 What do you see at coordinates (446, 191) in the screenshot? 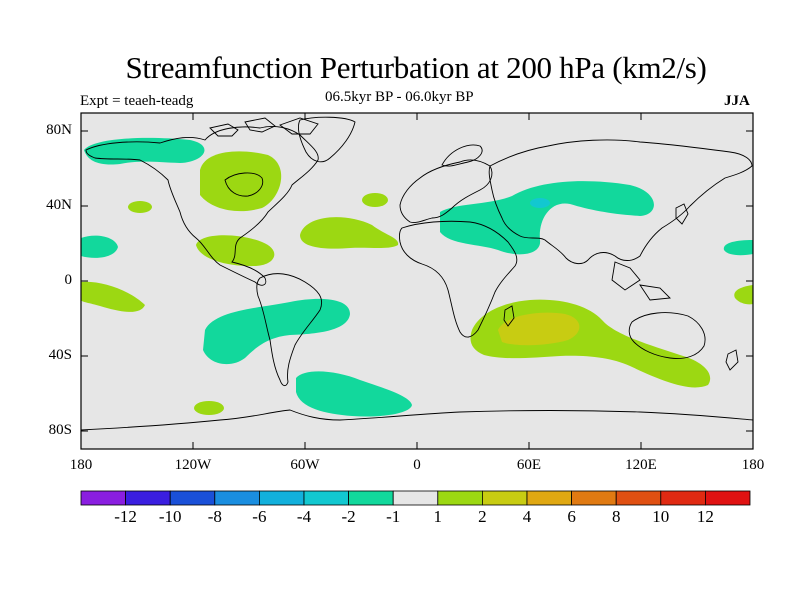
I see `coastline-europe` at bounding box center [446, 191].